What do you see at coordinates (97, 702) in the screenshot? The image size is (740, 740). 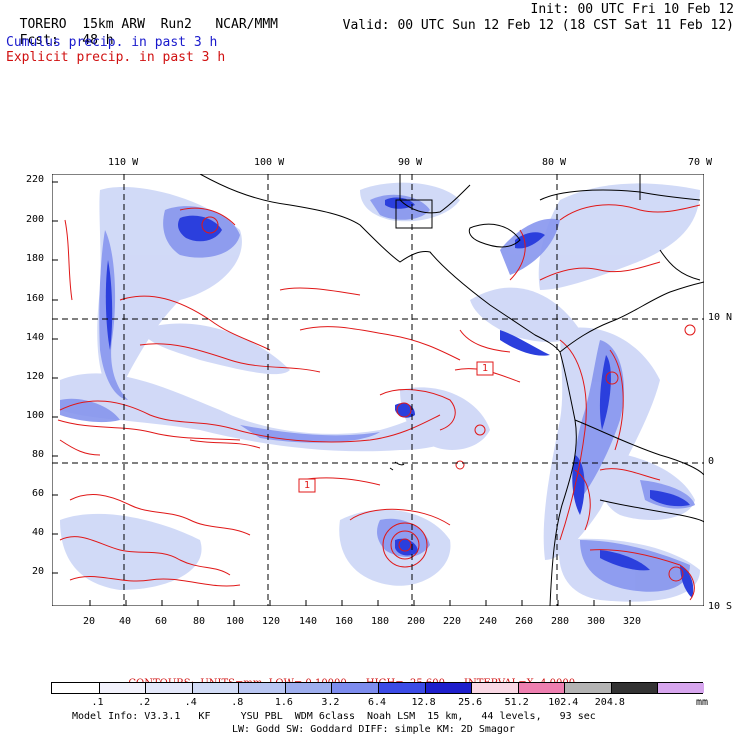 I see `colorbar-label: .1` at bounding box center [97, 702].